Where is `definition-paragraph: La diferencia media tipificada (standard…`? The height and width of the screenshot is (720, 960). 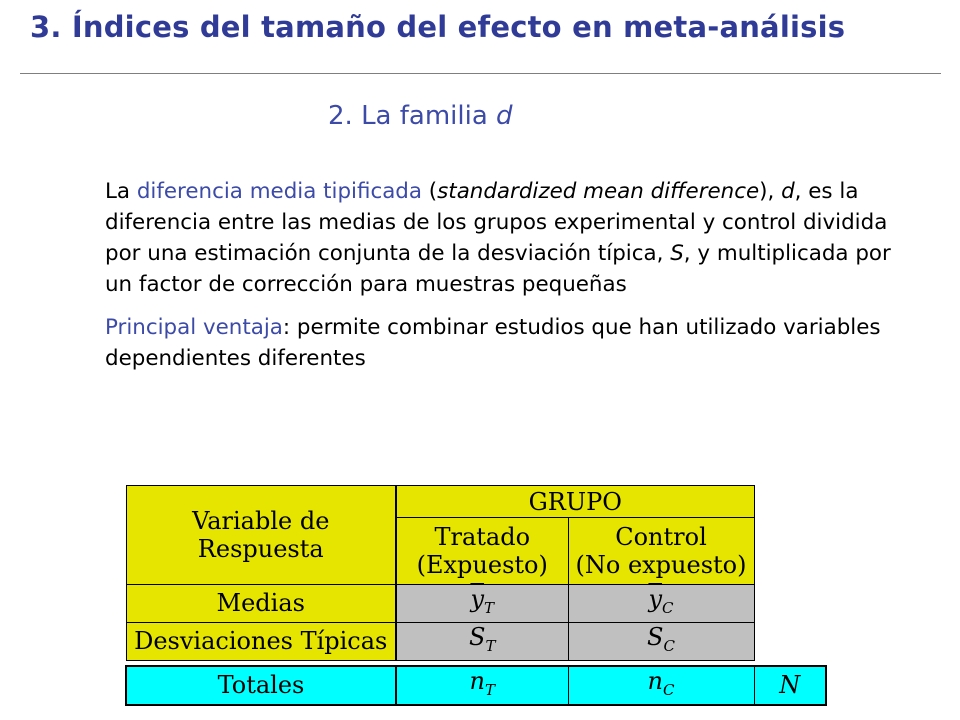
definition-paragraph: La diferencia media tipificada (standard… is located at coordinates (505, 238).